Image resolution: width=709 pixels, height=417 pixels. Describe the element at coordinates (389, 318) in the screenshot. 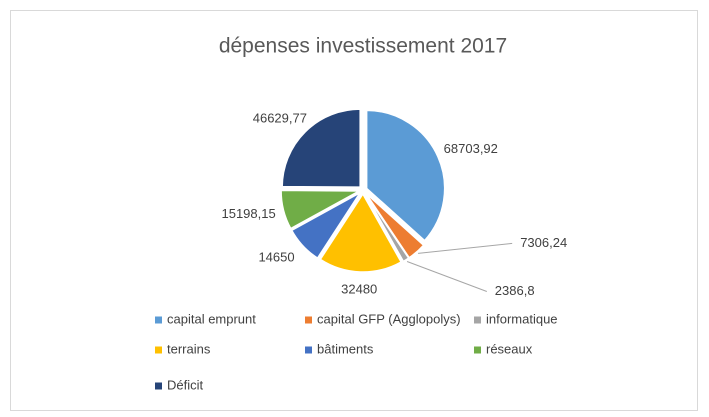

I see `legend-label: capital GFP (Agglopolys)` at that location.